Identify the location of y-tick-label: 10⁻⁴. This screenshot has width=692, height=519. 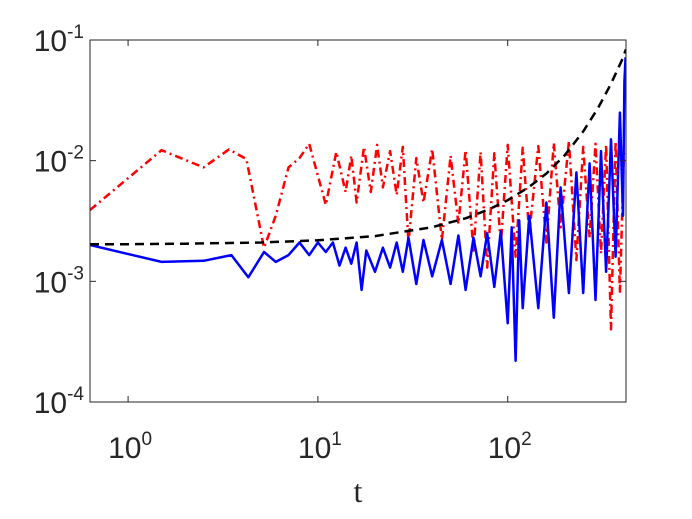
(59, 402).